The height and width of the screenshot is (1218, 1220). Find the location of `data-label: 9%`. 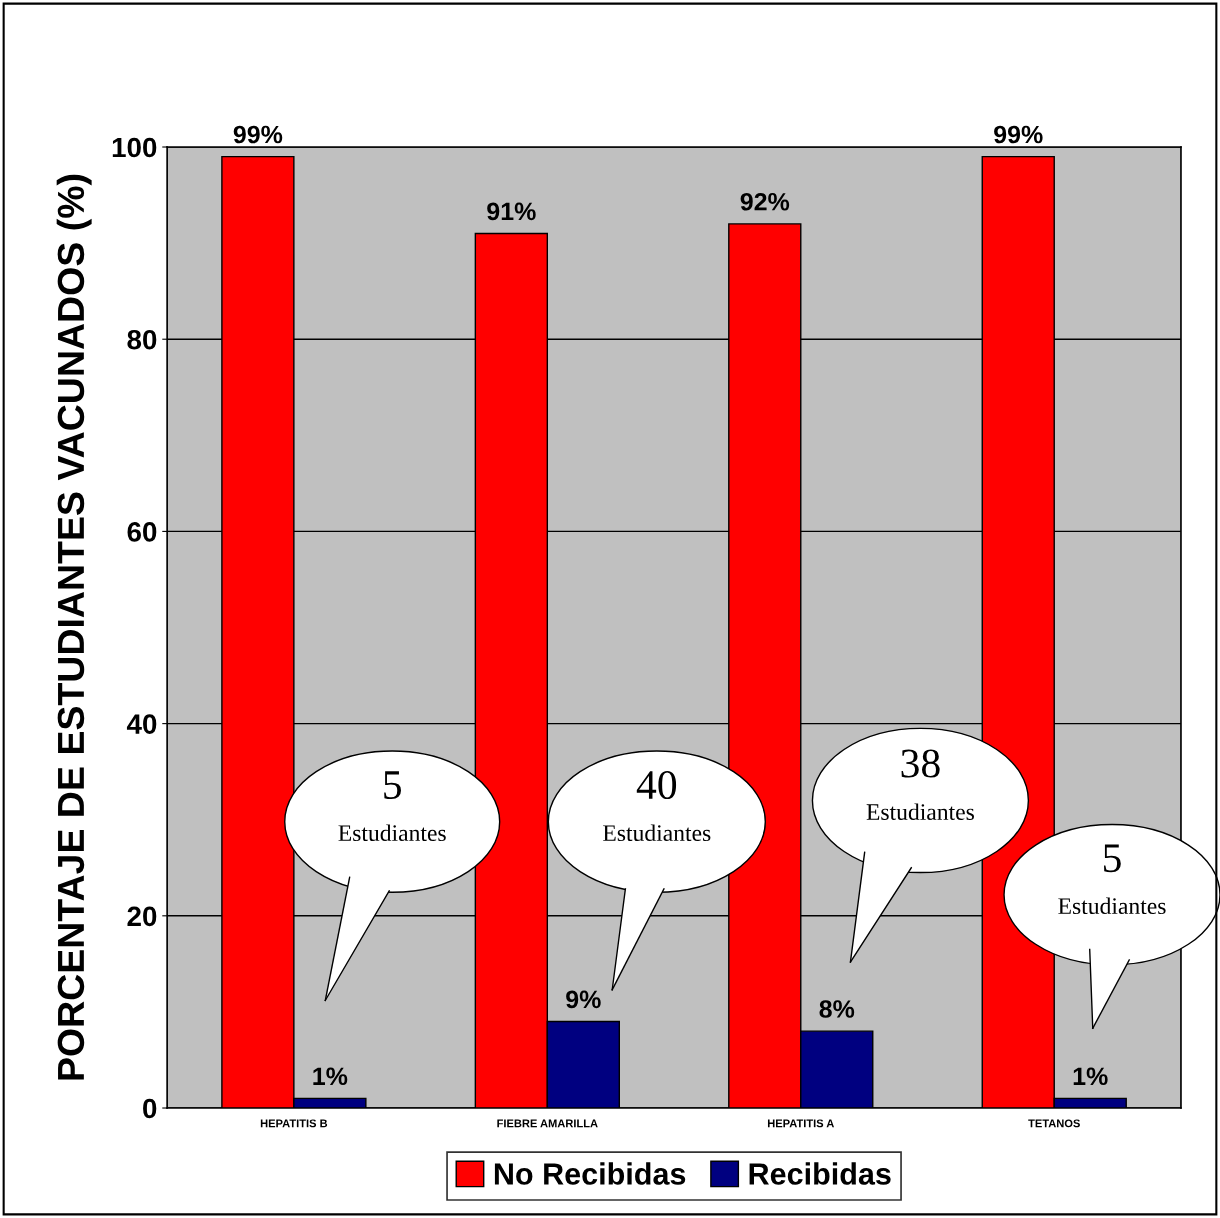

data-label: 9% is located at coordinates (583, 999).